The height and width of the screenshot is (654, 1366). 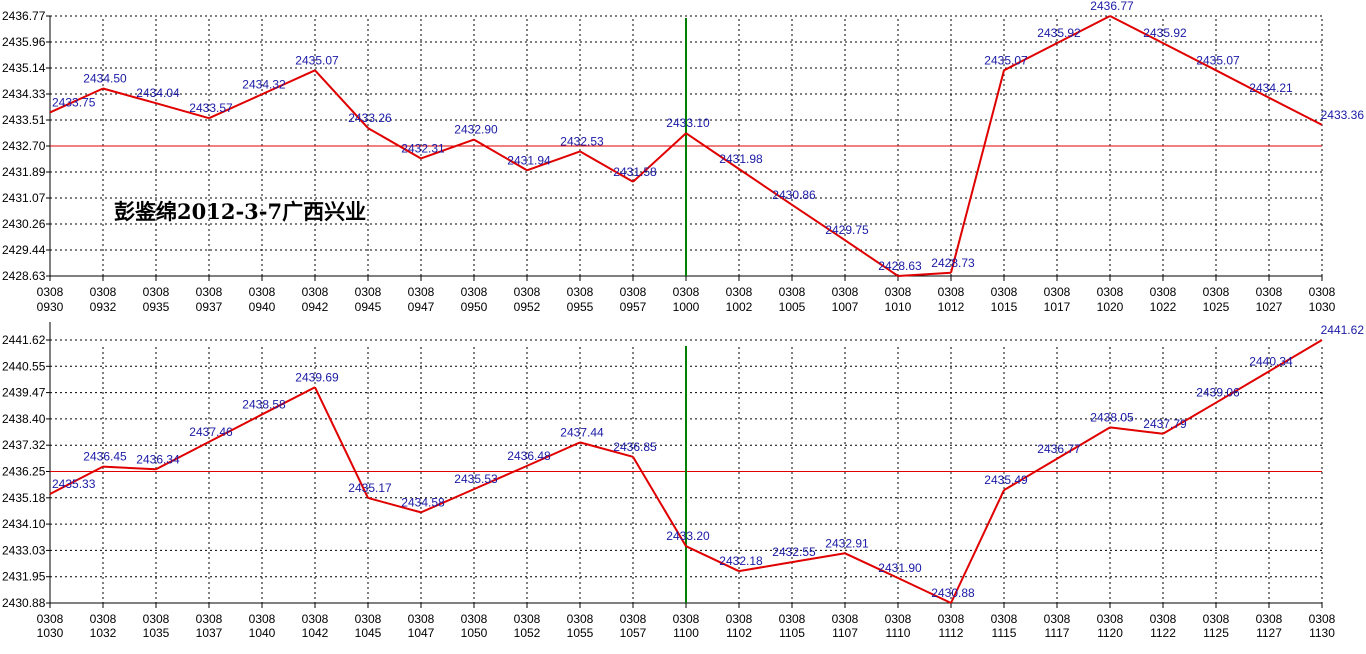 I want to click on data-label: 2433.75, so click(x=74, y=102).